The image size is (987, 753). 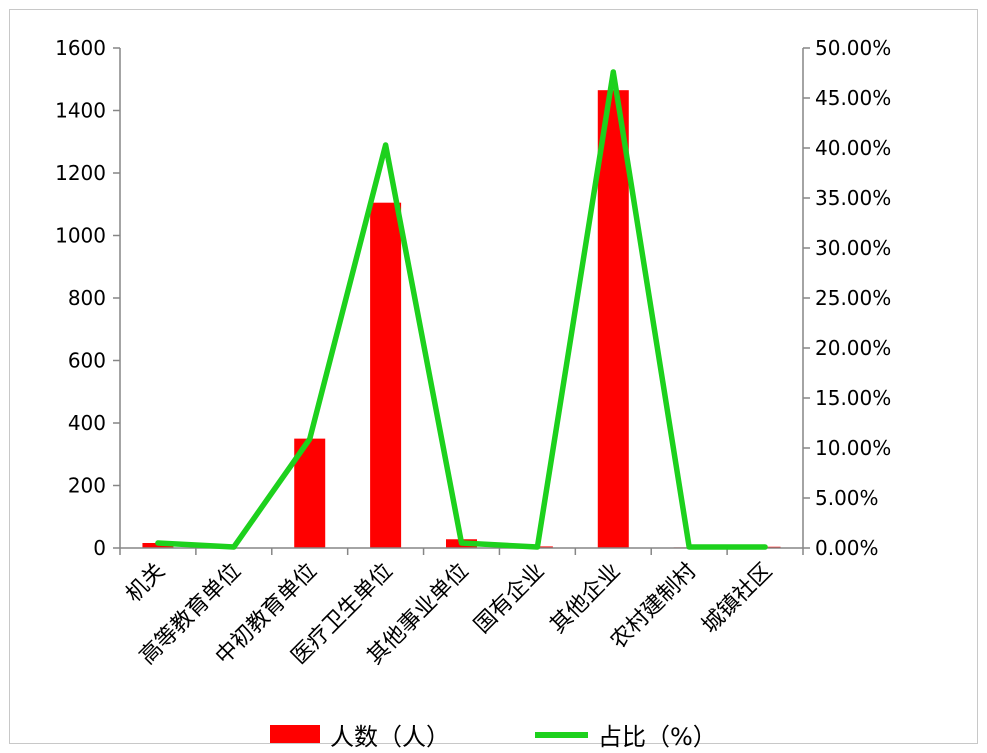 What do you see at coordinates (737, 599) in the screenshot?
I see `category-label: 城镇社区` at bounding box center [737, 599].